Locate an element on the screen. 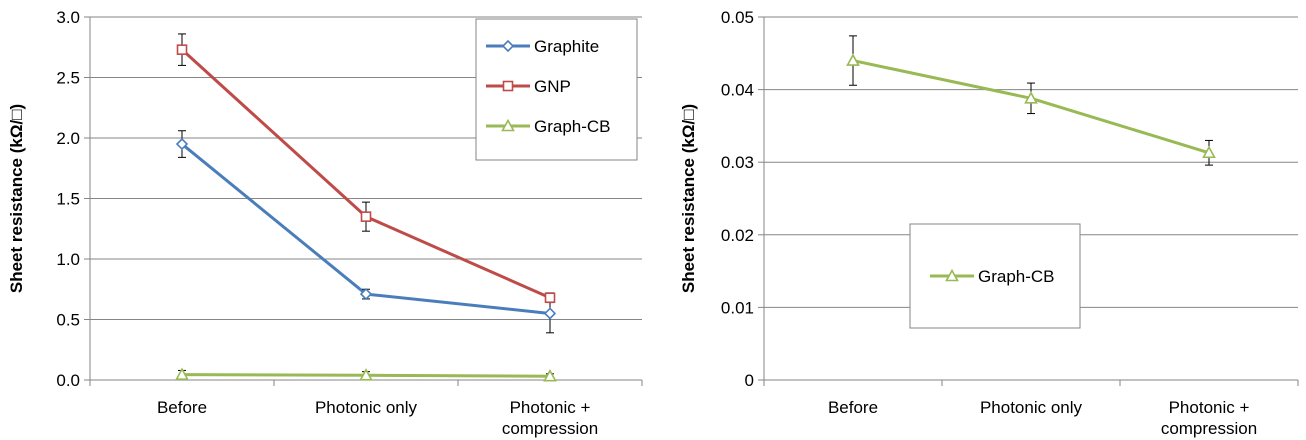  chart-left-legend-label: GNP is located at coordinates (552, 86).